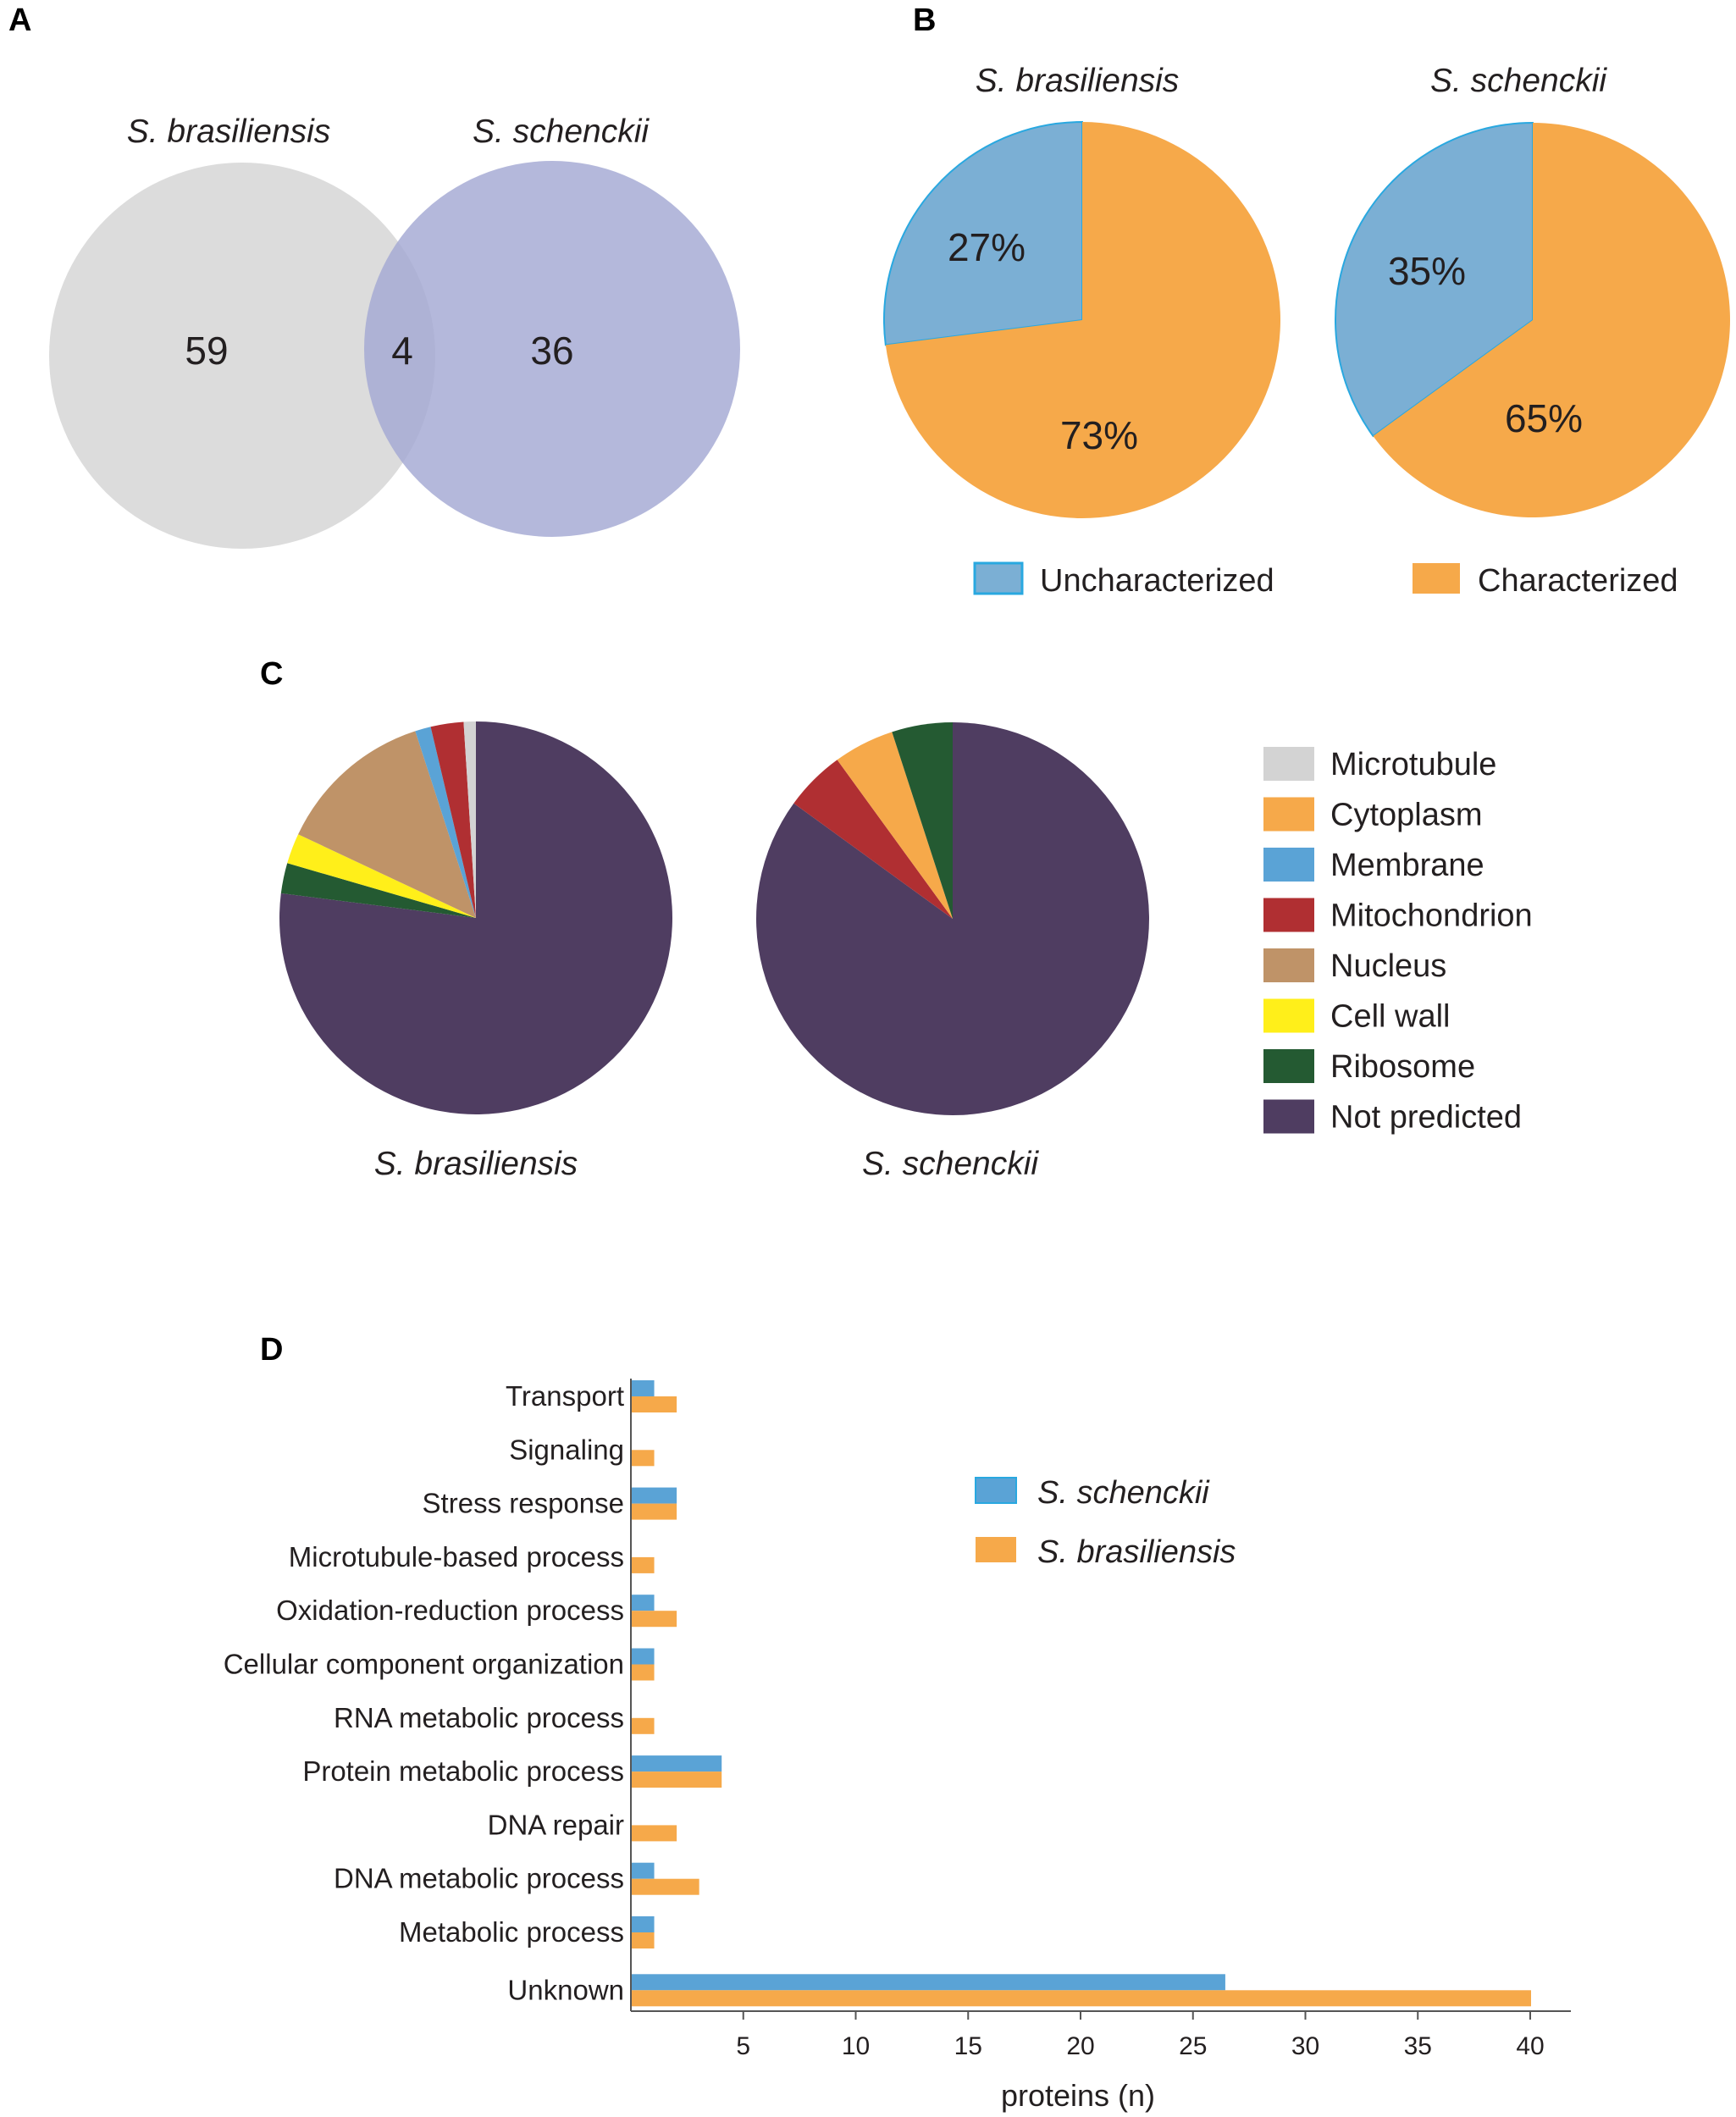 This screenshot has height=2117, width=1736. I want to click on pie-slice-cell-wall, so click(381, 876).